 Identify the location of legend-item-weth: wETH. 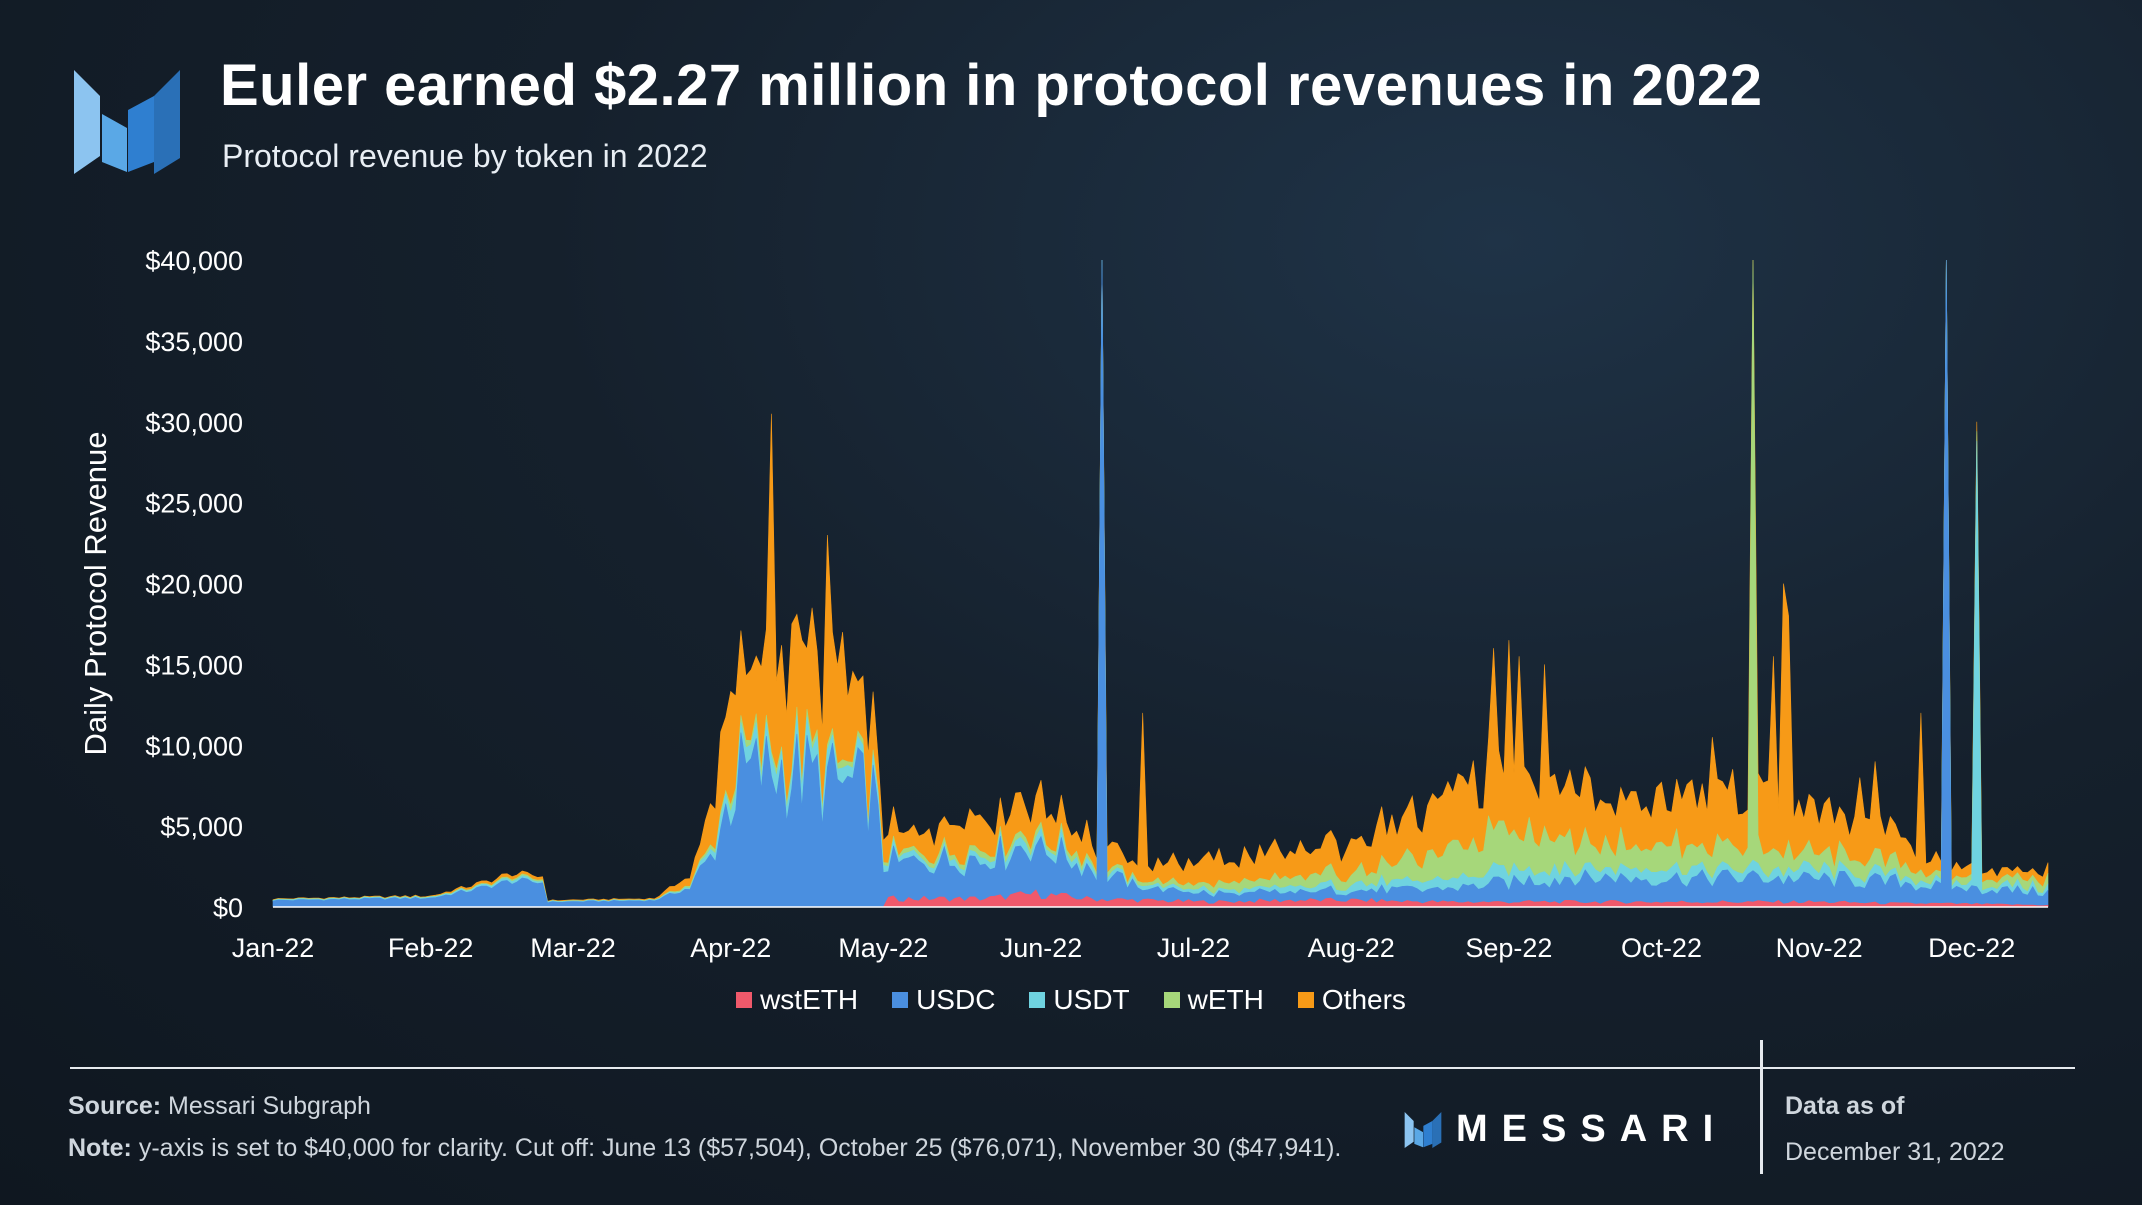
(1213, 1000).